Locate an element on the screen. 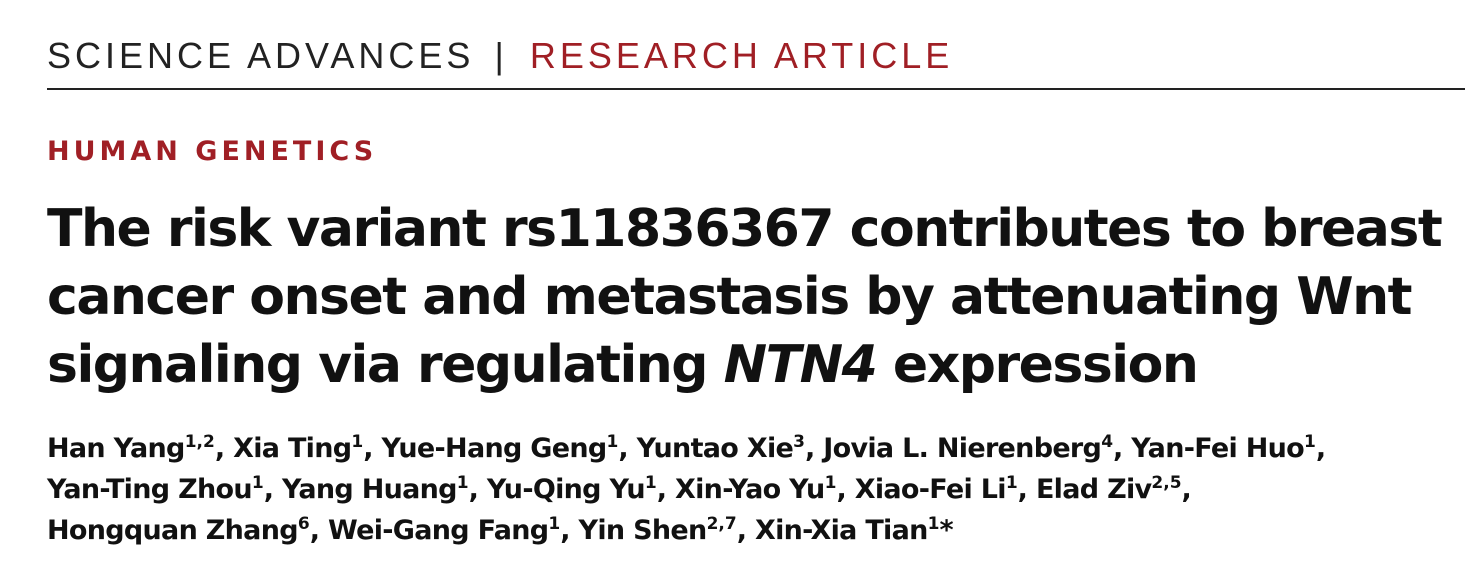 This screenshot has height=586, width=1465. author: Yin Shen2,7 is located at coordinates (658, 530).